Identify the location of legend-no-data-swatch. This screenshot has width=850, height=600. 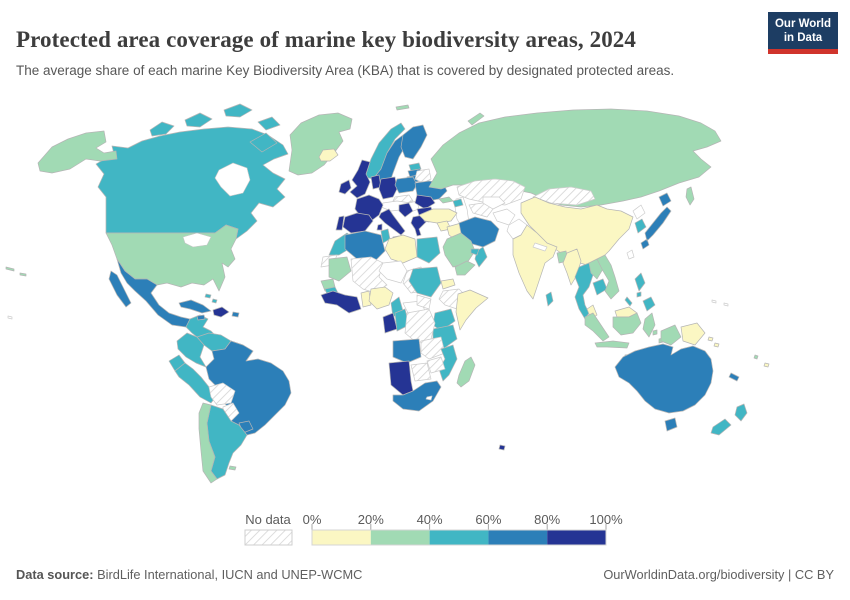
(268, 537).